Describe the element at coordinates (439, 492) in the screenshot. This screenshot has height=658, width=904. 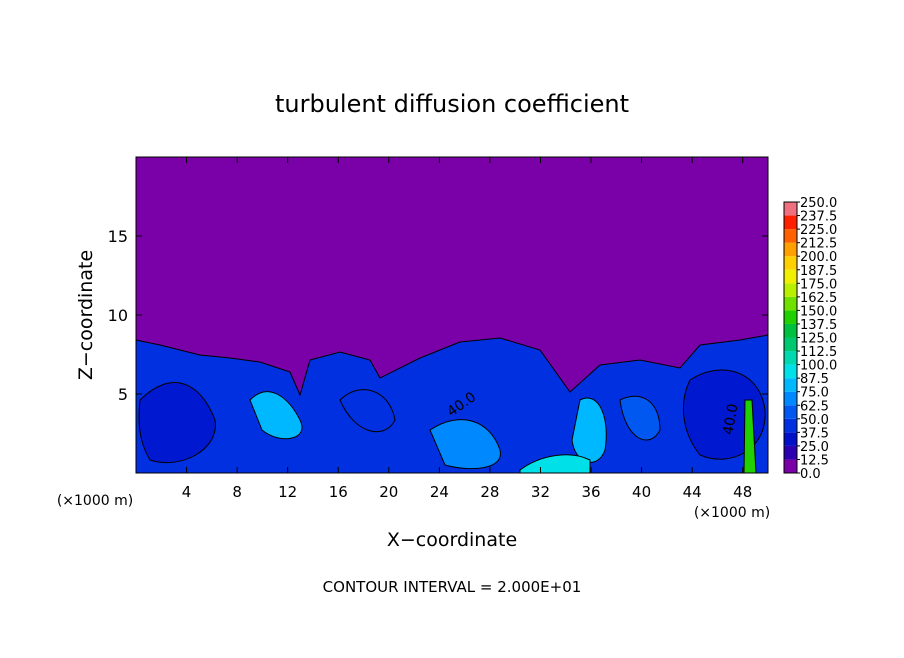
I see `x-tick-label: 24` at that location.